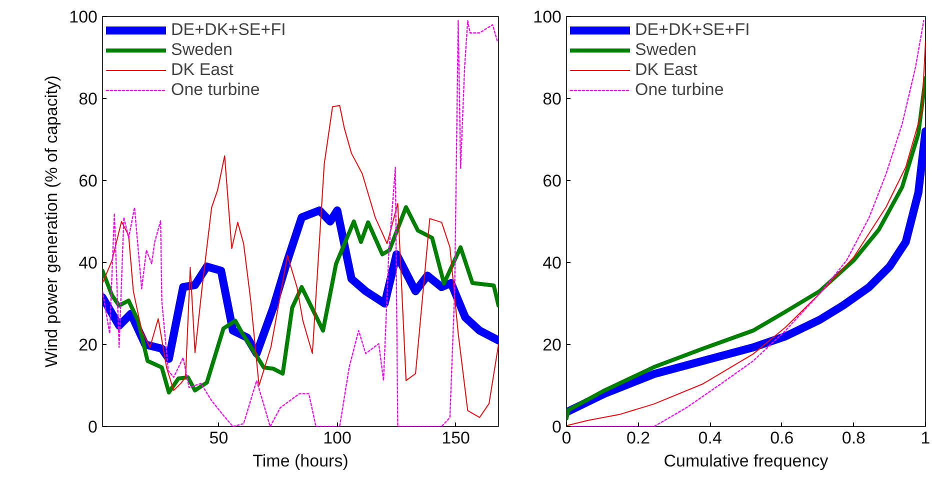 The height and width of the screenshot is (495, 941). Describe the element at coordinates (746, 461) in the screenshot. I see `x-axis-title: Cumulative frequency` at that location.